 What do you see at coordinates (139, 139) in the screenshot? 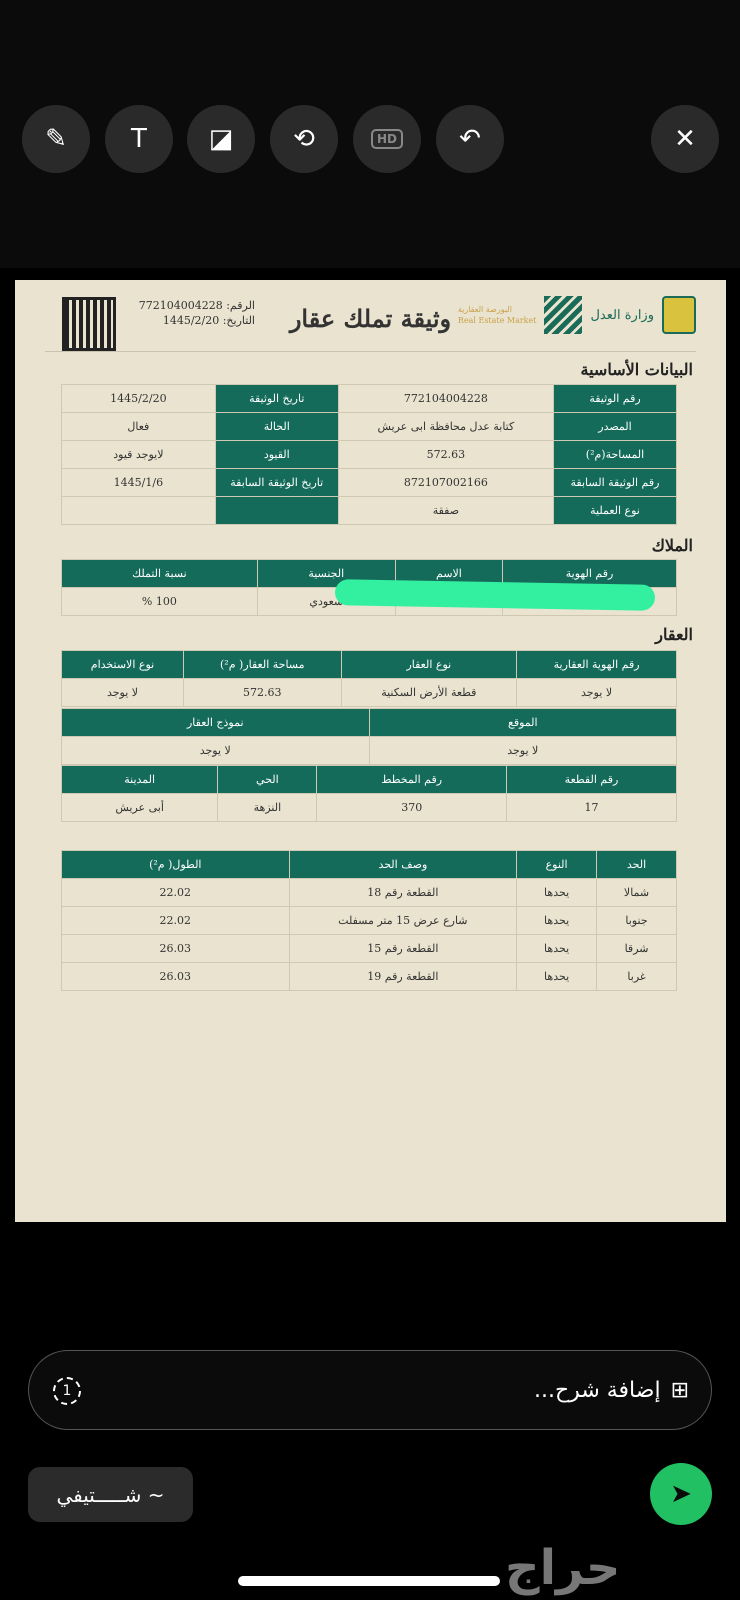
I see `text-icon: T` at bounding box center [139, 139].